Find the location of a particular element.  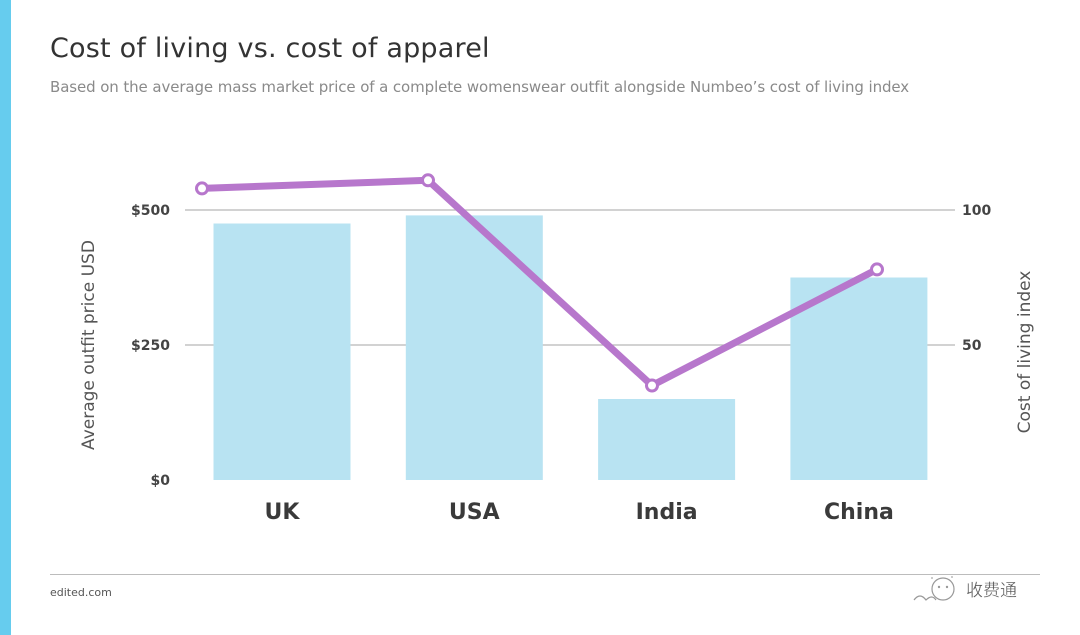

bar-uk is located at coordinates (282, 351).